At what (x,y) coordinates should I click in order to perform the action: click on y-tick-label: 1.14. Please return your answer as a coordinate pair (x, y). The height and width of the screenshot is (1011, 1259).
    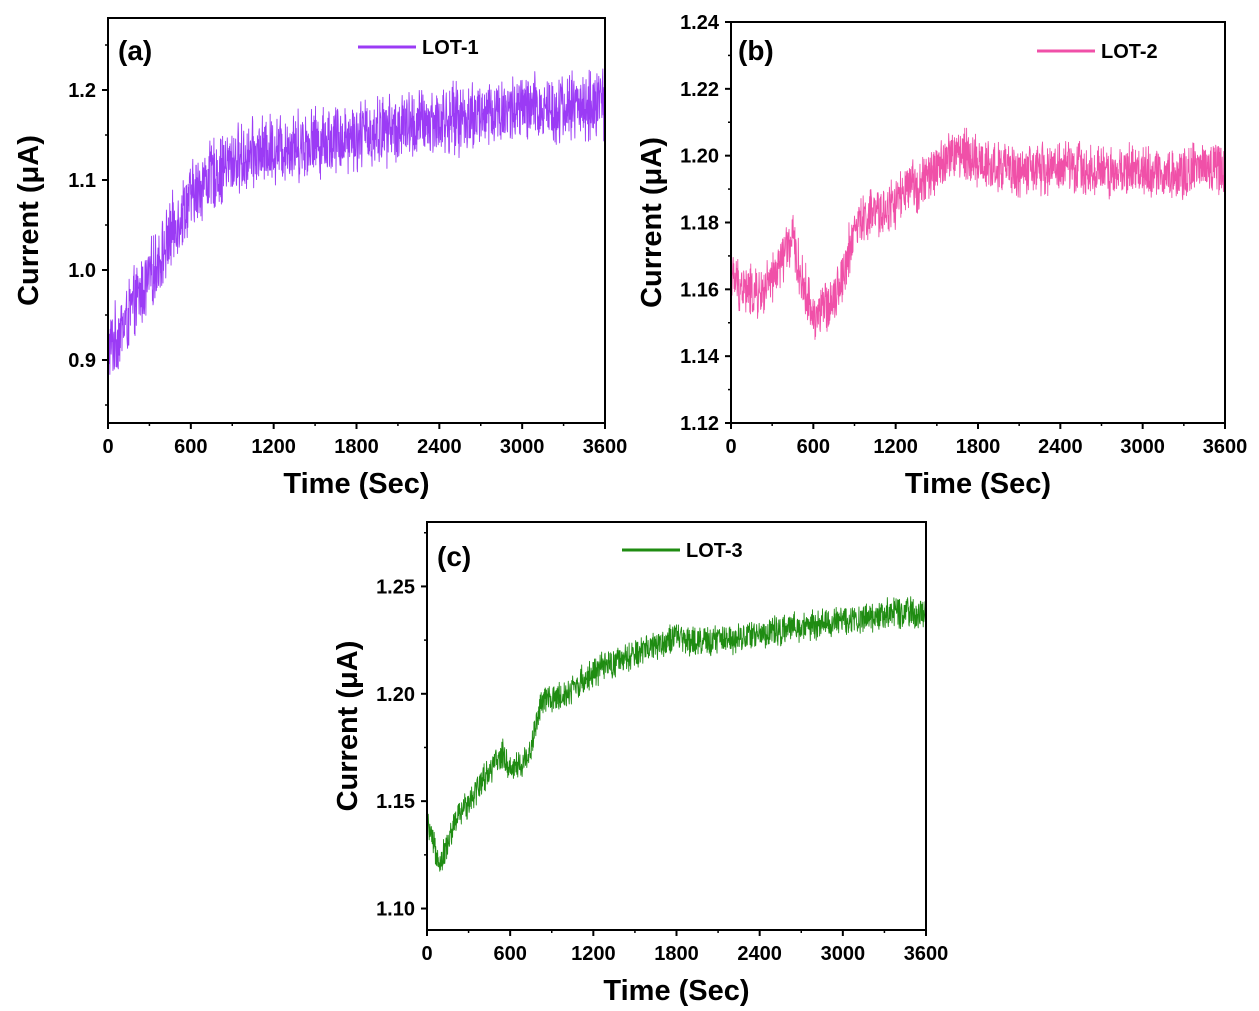
    Looking at the image, I should click on (700, 357).